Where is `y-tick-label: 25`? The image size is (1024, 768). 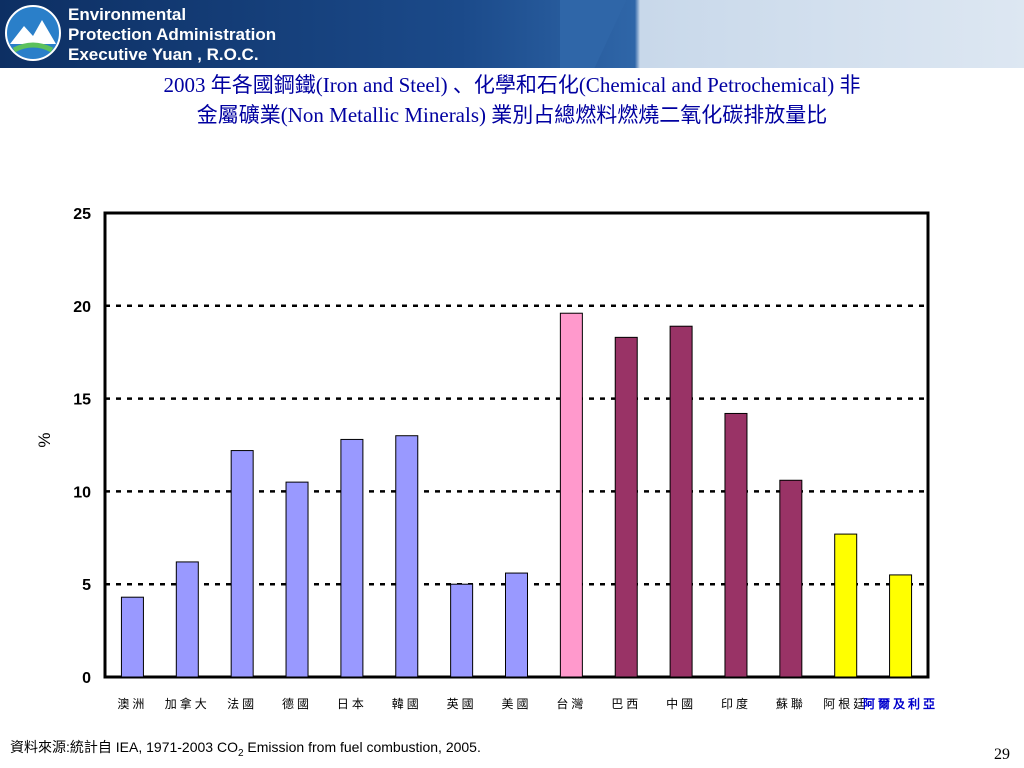 y-tick-label: 25 is located at coordinates (82, 214).